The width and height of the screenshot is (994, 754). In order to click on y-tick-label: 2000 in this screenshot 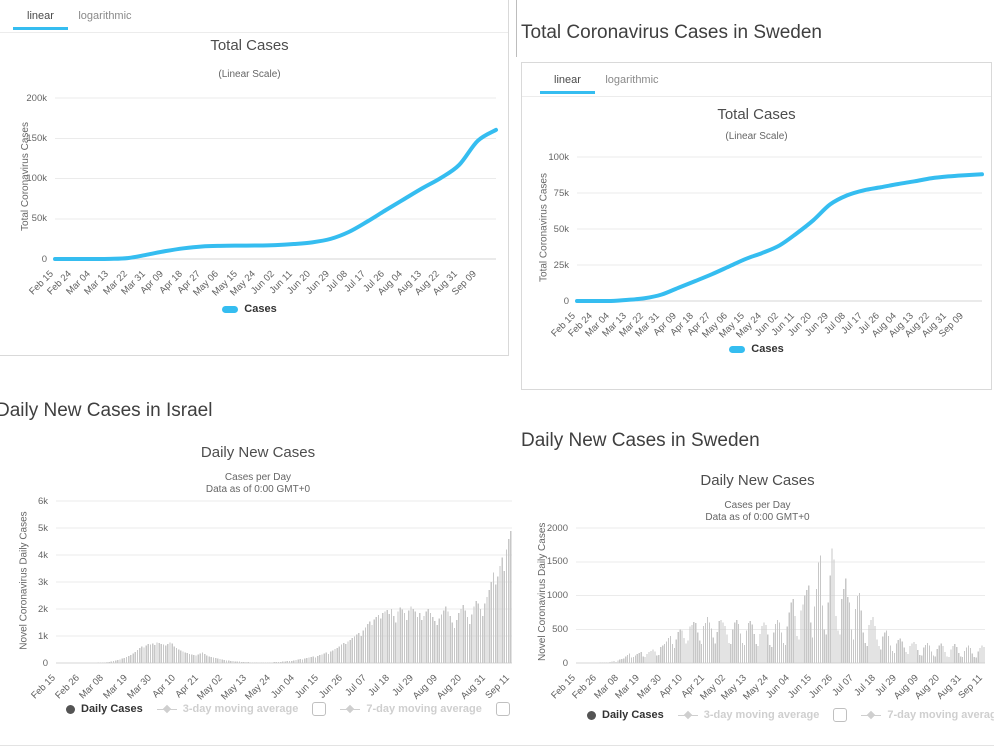, I will do `click(544, 528)`.